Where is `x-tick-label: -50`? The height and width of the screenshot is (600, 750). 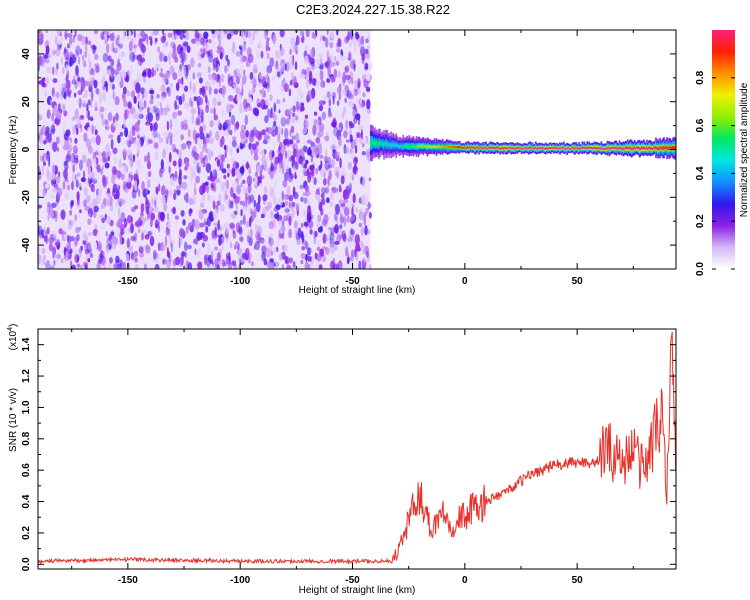
x-tick-label: -50 is located at coordinates (352, 580).